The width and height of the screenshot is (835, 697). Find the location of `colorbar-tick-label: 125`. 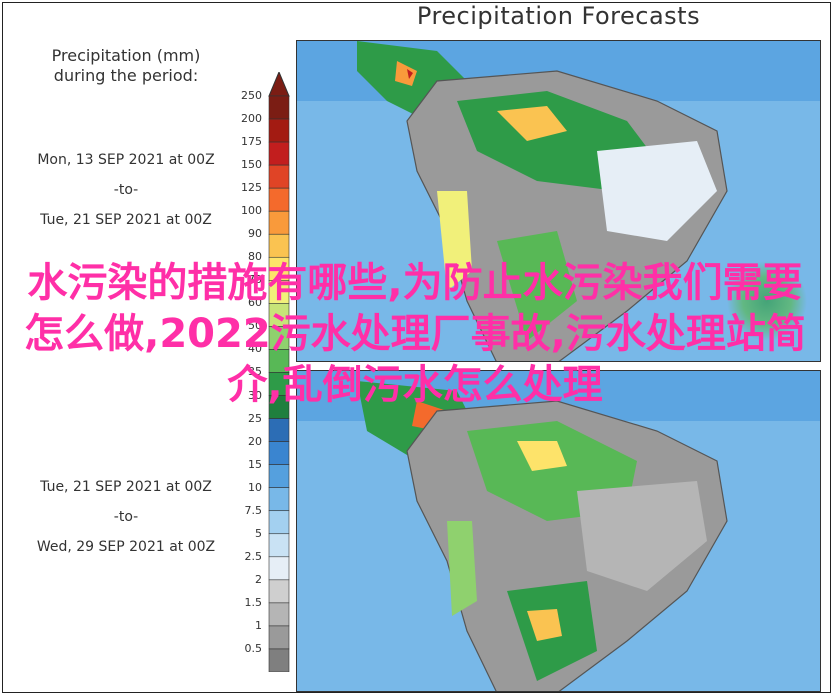

colorbar-tick-label: 125 is located at coordinates (251, 188).